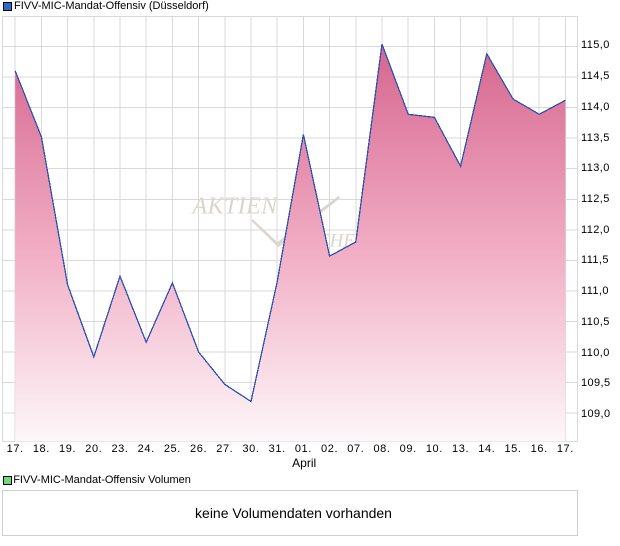 Image resolution: width=620 pixels, height=546 pixels. I want to click on svg-text: AKTIEN, so click(235, 207).